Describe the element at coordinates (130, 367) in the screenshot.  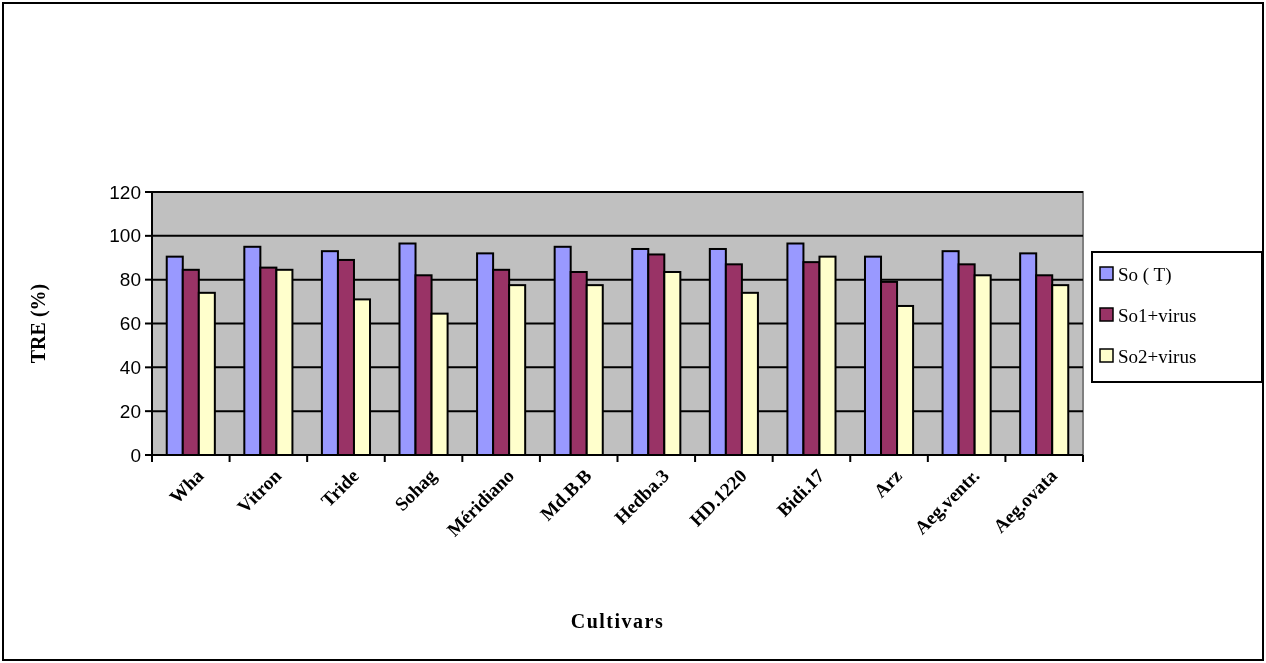
I see `y-tick-label: 40` at that location.